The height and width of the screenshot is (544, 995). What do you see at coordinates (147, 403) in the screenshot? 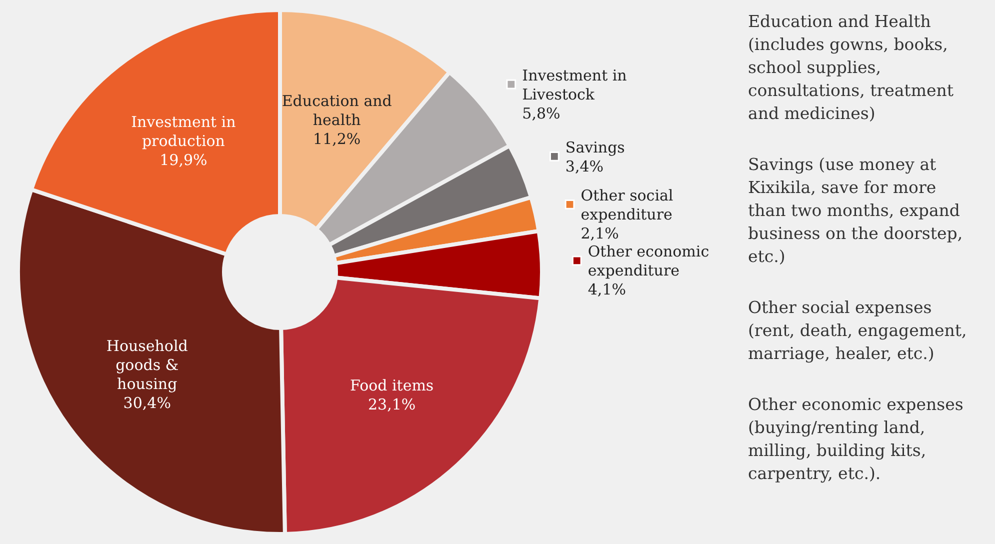
I see `data-label: 30,4%` at bounding box center [147, 403].